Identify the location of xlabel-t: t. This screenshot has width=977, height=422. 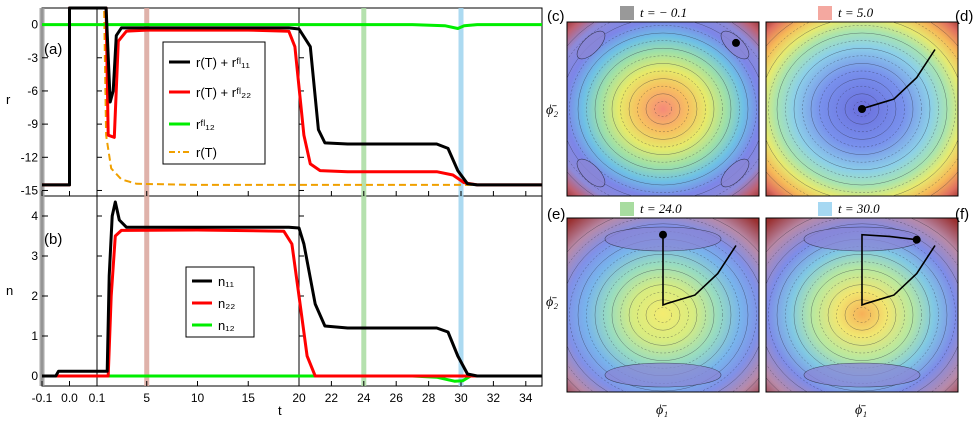
(280, 410).